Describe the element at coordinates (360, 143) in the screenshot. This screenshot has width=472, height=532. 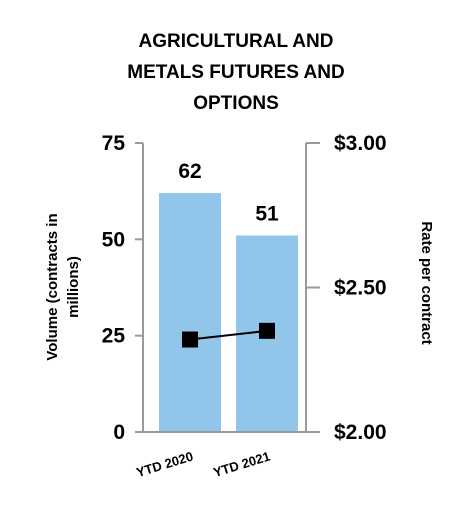
I see `right-tick-label-3: $3.00` at that location.